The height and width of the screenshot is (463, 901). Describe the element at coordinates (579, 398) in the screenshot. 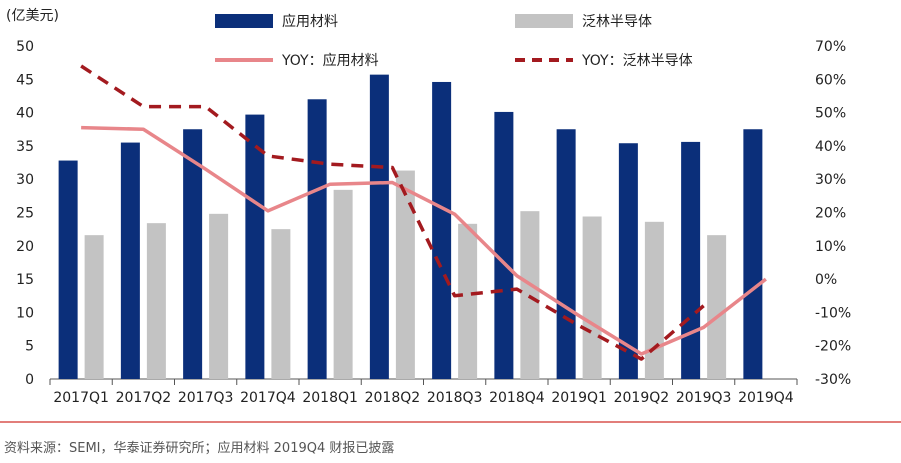

I see `x-tick-label: 2019Q1` at that location.